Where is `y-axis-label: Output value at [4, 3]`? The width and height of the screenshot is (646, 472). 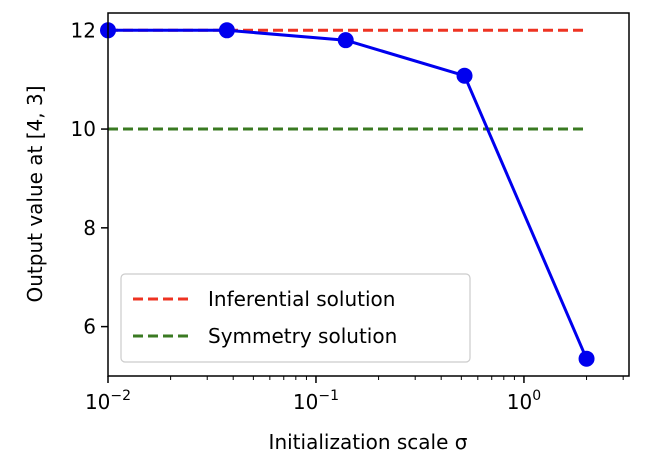
y-axis-label: Output value at [4, 3] is located at coordinates (35, 193).